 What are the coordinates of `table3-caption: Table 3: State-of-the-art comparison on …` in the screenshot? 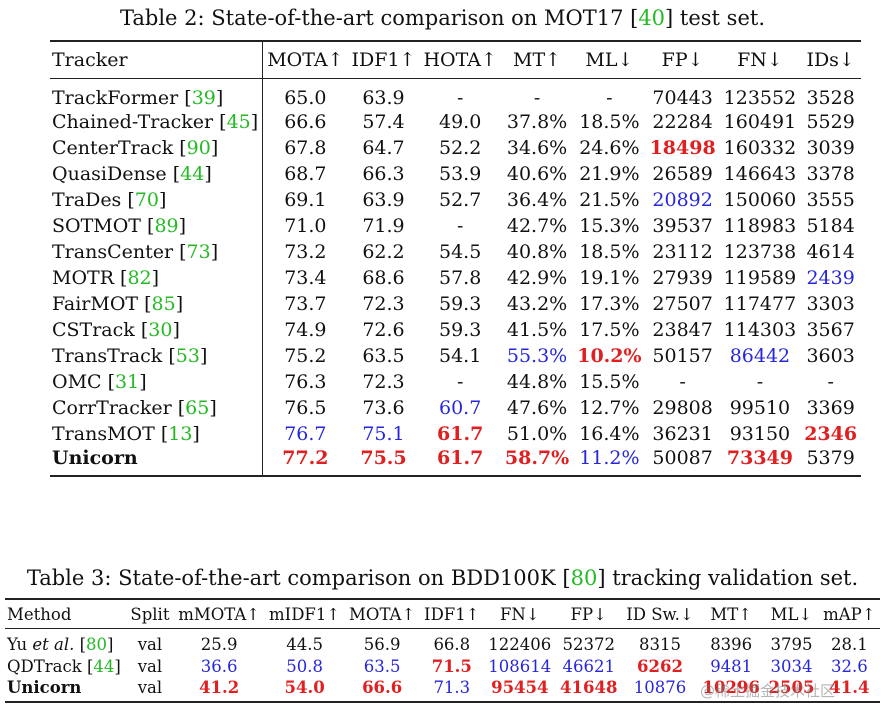 It's located at (442, 578).